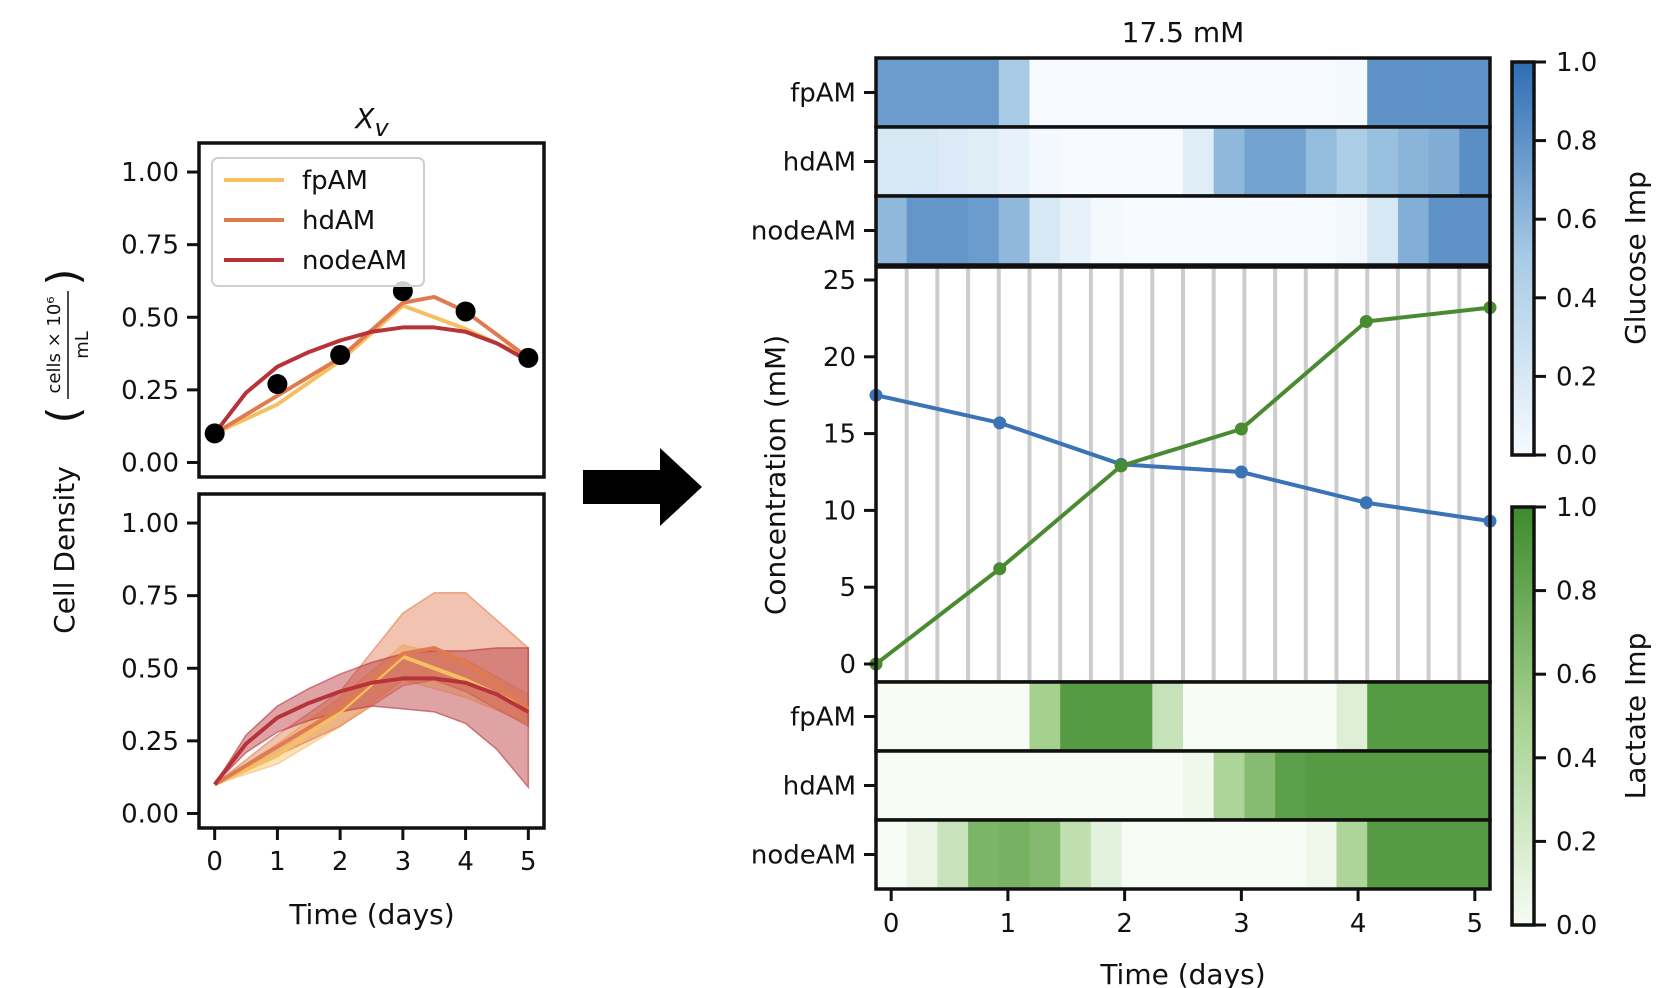  I want to click on lactate-colorbar: 1.0 0.8 0.6 0.4 0.2 0.0 Lactate Imp, so click(1581, 717).